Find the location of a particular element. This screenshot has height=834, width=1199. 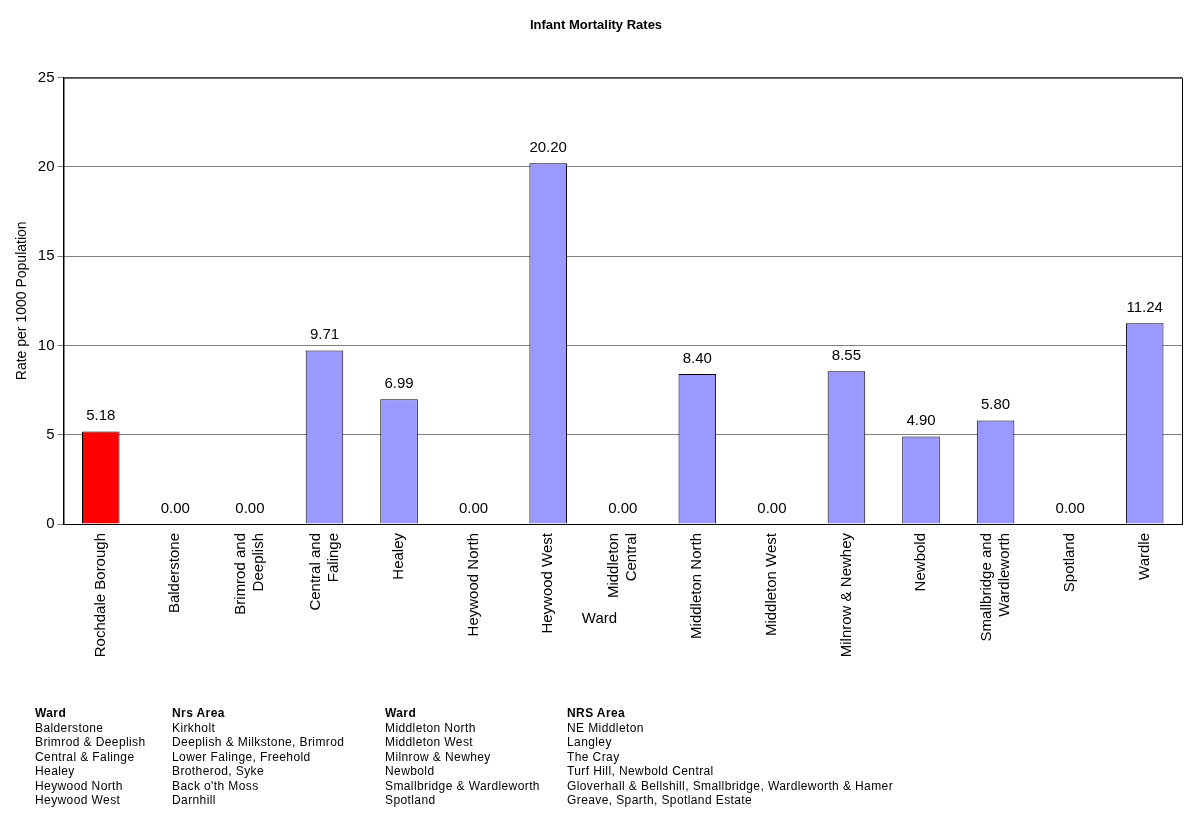

text: Spotland is located at coordinates (411, 800).